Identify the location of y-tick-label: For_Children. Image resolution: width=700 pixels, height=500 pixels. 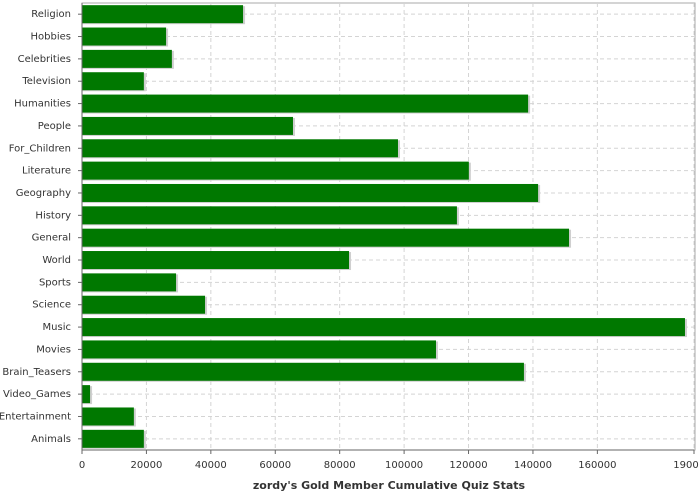
(40, 148).